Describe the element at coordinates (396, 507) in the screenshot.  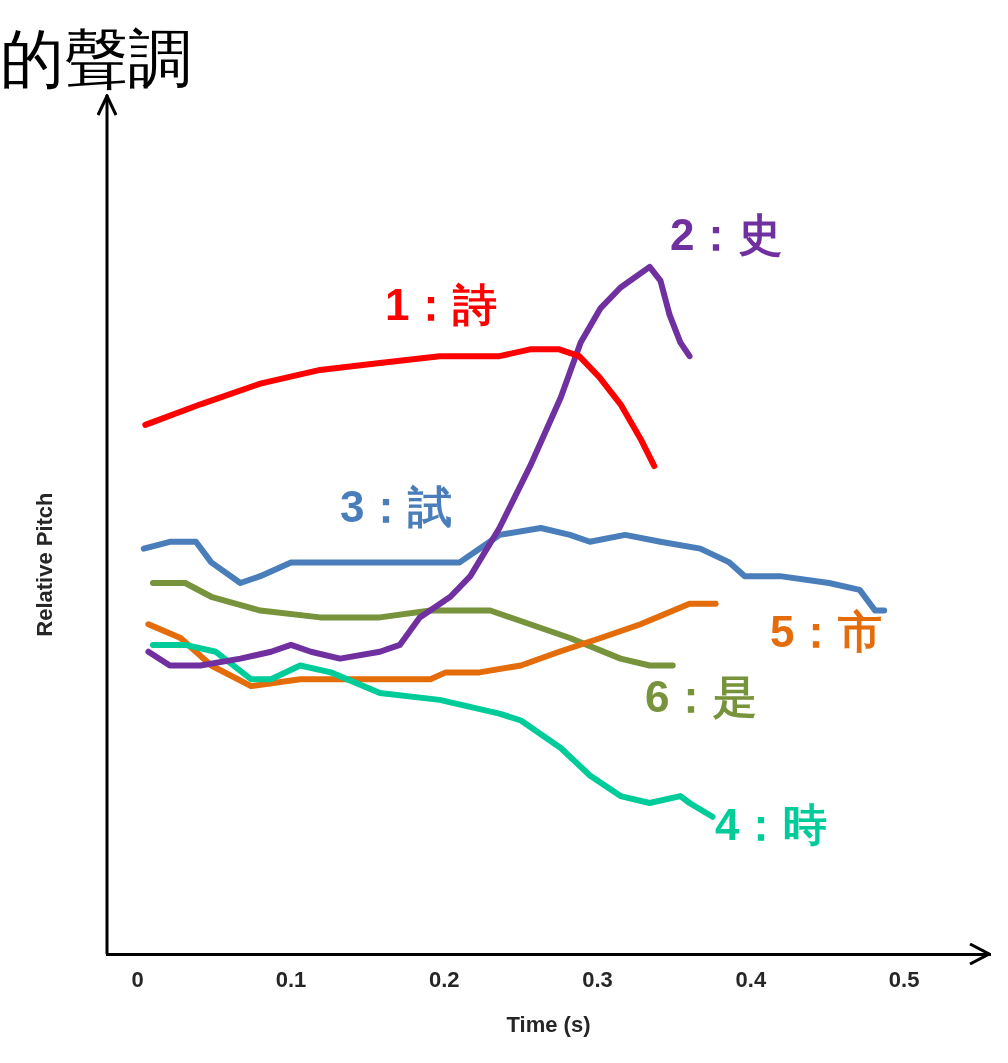
I see `series-label: 3：試` at that location.